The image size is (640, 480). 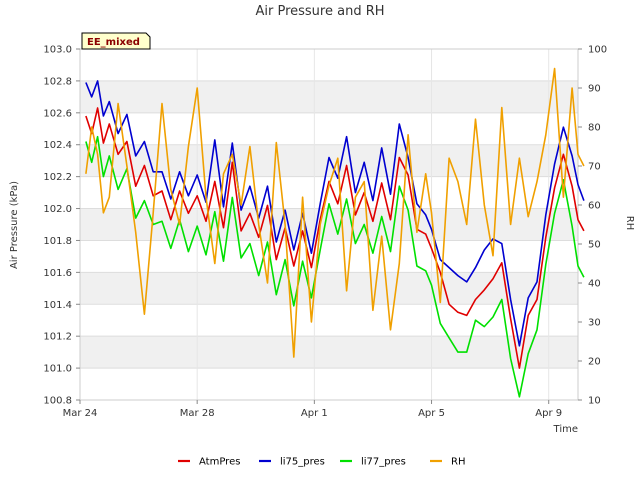 I want to click on legend-label-li77_pres: li77_pres, so click(x=383, y=462).